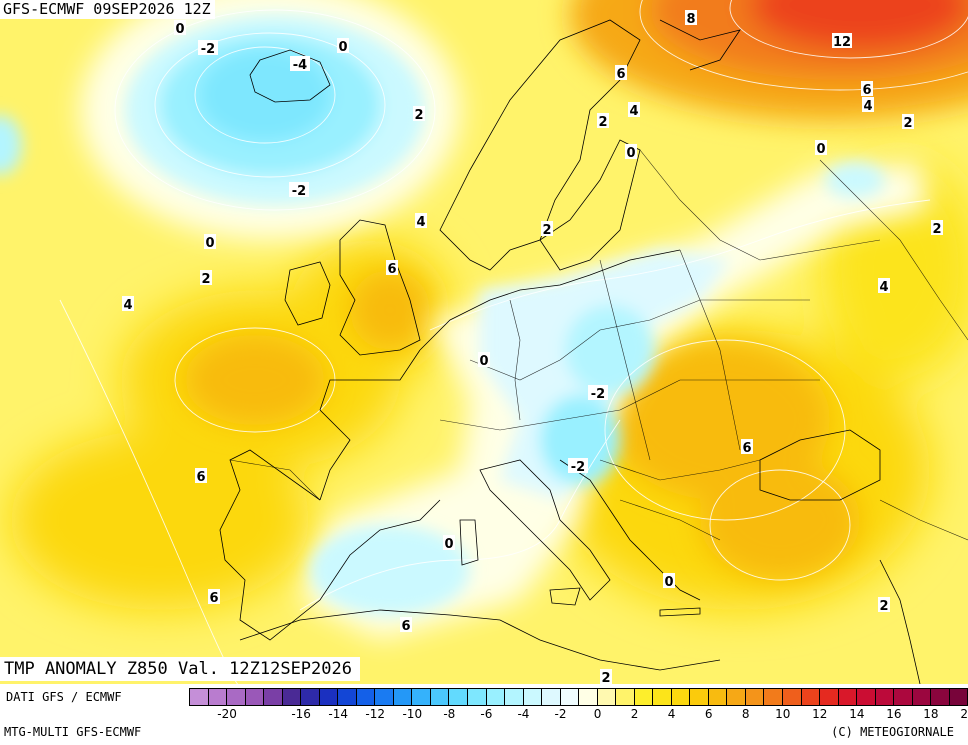 The image size is (968, 745). I want to click on coast-france-atlantic, so click(370, 425).